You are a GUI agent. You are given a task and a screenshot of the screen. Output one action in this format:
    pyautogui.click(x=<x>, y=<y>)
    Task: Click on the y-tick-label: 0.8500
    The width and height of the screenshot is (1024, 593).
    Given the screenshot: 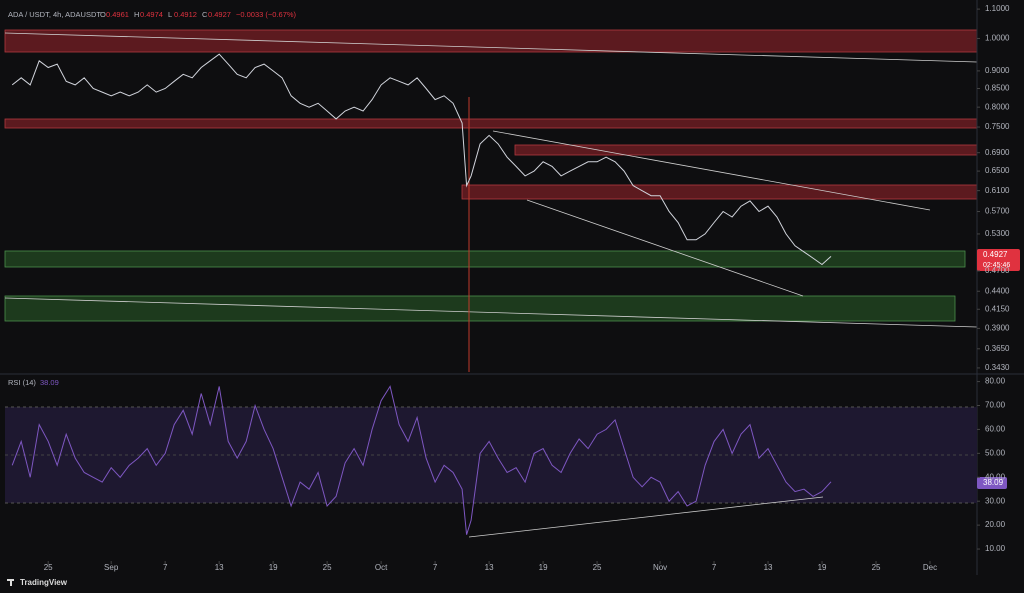 What is the action you would take?
    pyautogui.click(x=997, y=88)
    